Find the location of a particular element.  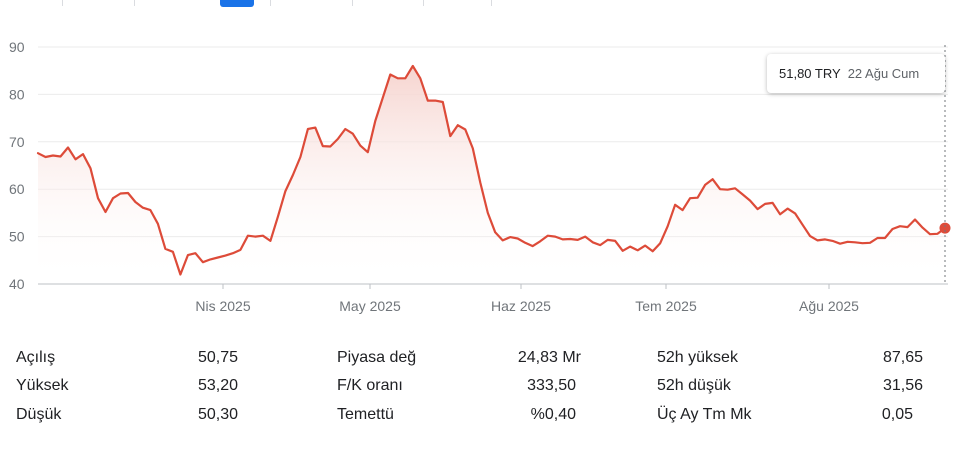

last-price-marker is located at coordinates (945, 228).